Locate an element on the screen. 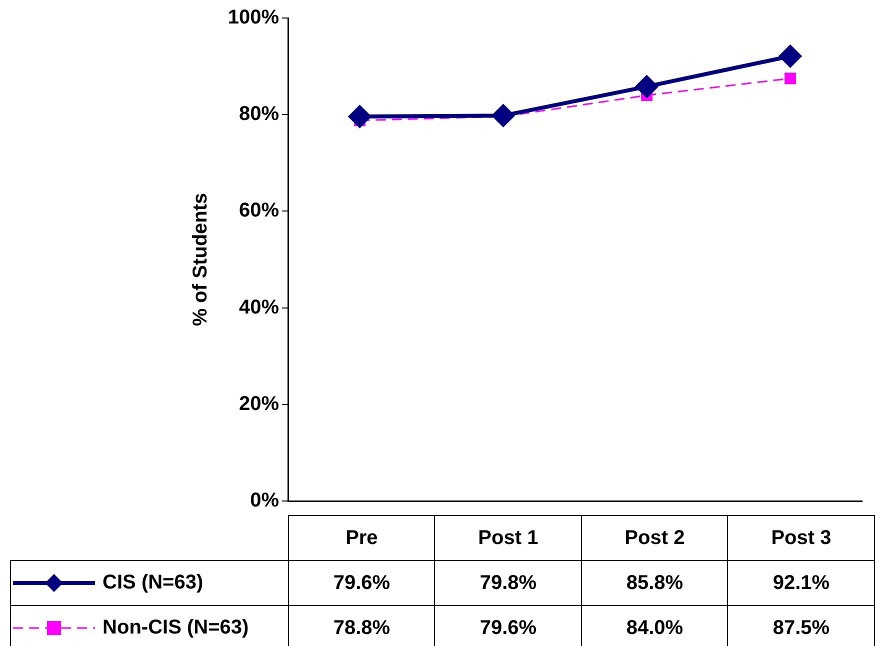 Image resolution: width=875 pixels, height=646 pixels. data-label: 92.1% is located at coordinates (801, 583).